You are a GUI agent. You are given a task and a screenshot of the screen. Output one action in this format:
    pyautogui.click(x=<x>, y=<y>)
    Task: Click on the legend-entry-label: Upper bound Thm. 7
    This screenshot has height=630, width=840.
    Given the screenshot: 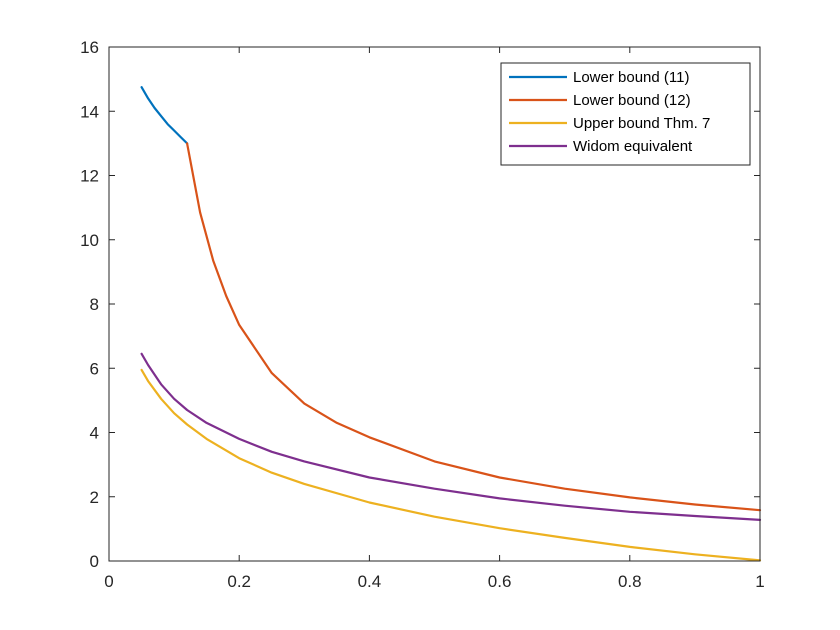 What is the action you would take?
    pyautogui.click(x=641, y=123)
    